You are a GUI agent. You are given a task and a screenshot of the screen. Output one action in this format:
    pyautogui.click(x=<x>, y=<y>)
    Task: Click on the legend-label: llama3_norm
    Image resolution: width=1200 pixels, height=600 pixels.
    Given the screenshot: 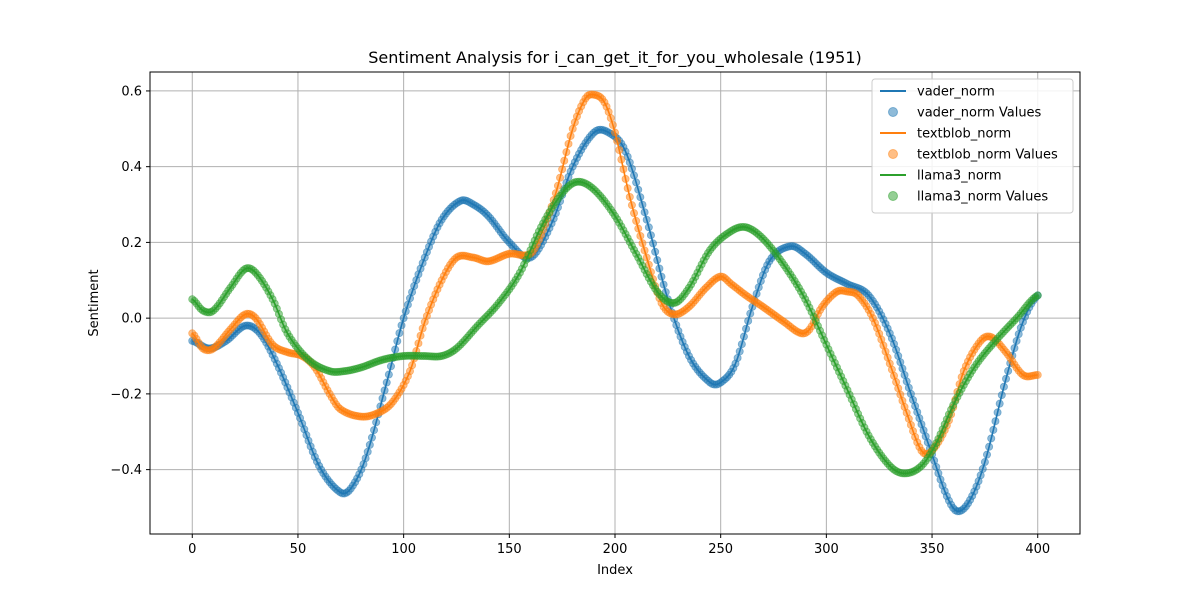 What is the action you would take?
    pyautogui.click(x=959, y=176)
    